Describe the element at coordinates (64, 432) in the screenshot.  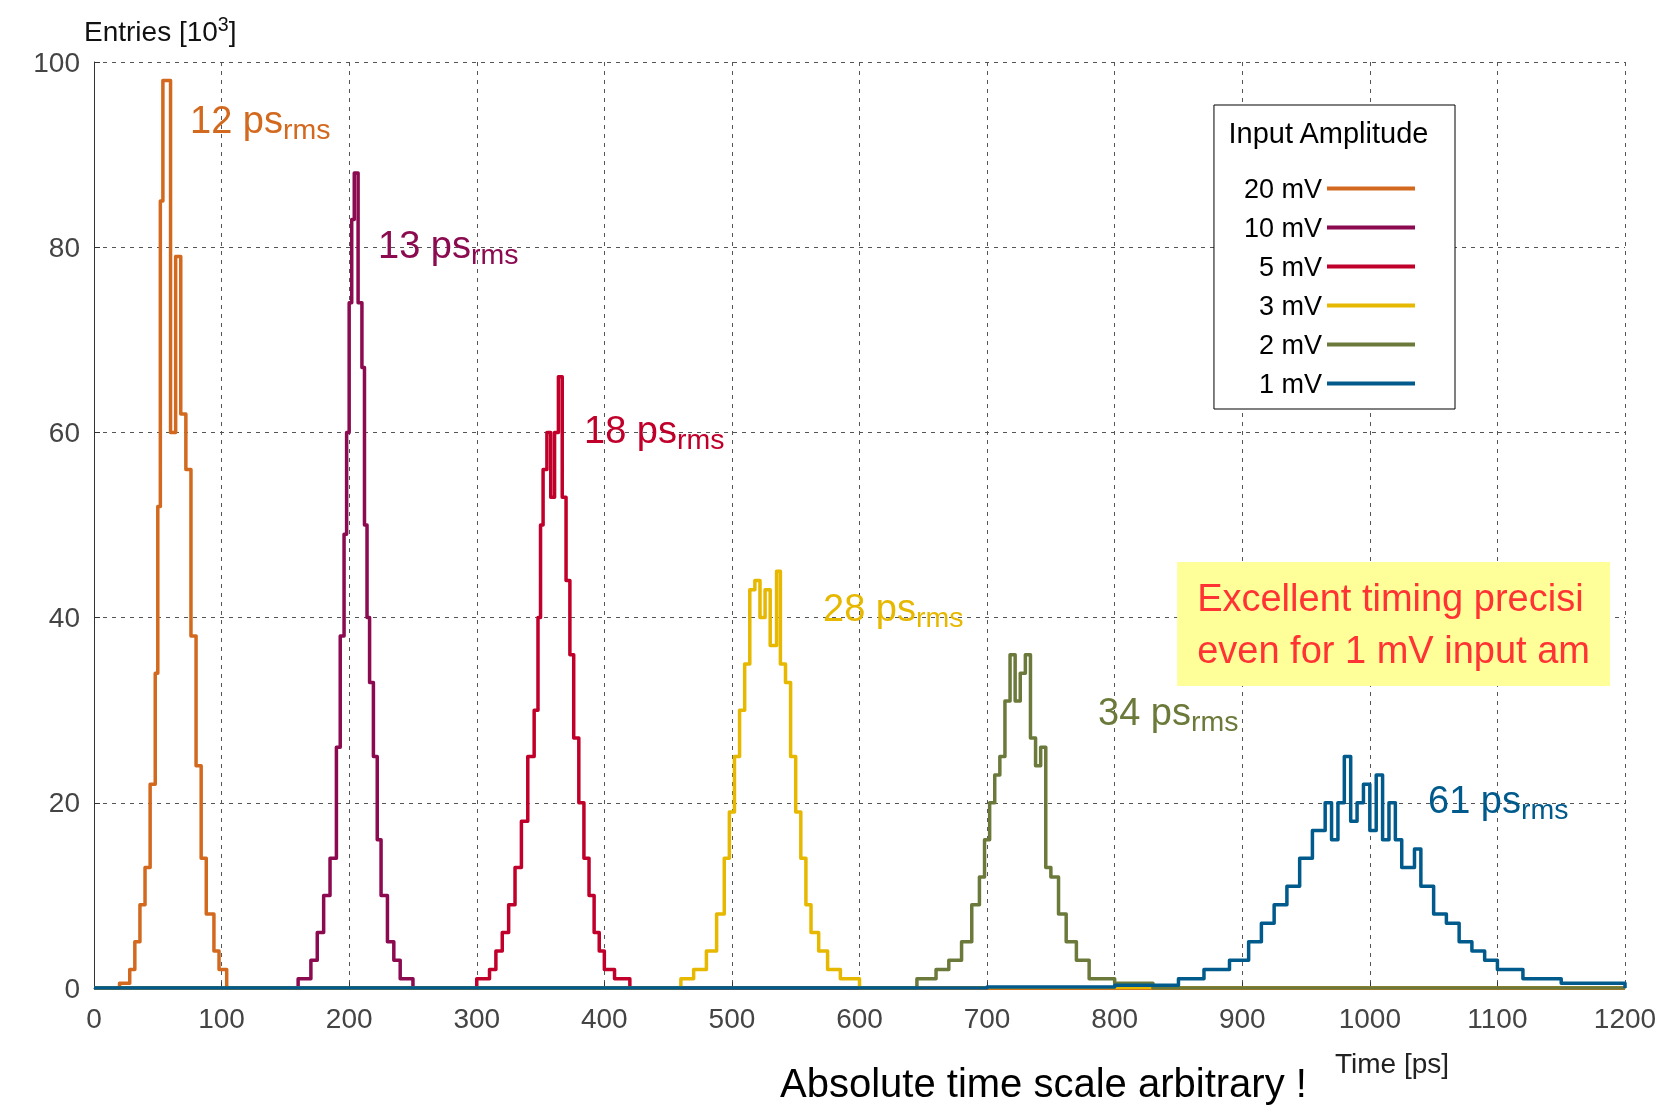
I see `y-tick-label: 60` at that location.